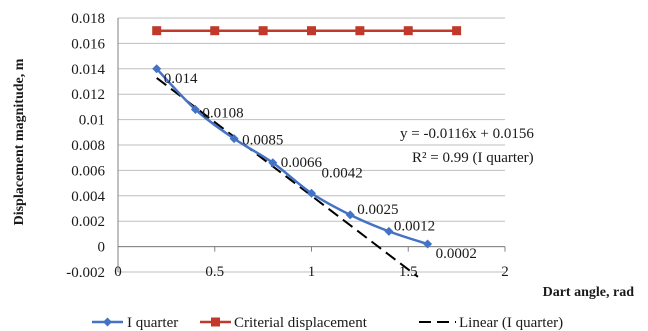 The image size is (648, 331). I want to click on y-axis-title: Displacement magnitude, m, so click(19, 141).